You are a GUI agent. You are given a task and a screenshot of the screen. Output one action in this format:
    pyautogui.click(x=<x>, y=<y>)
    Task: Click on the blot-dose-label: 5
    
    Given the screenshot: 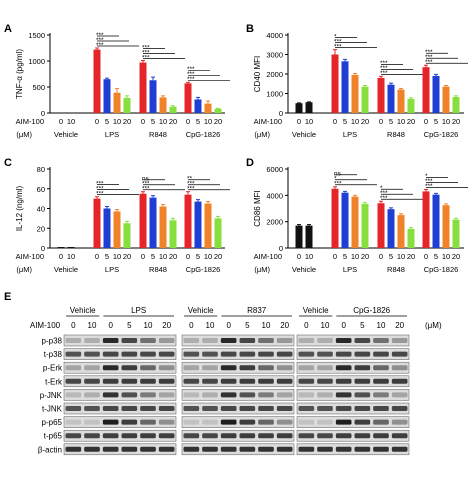 What is the action you would take?
    pyautogui.click(x=247, y=325)
    